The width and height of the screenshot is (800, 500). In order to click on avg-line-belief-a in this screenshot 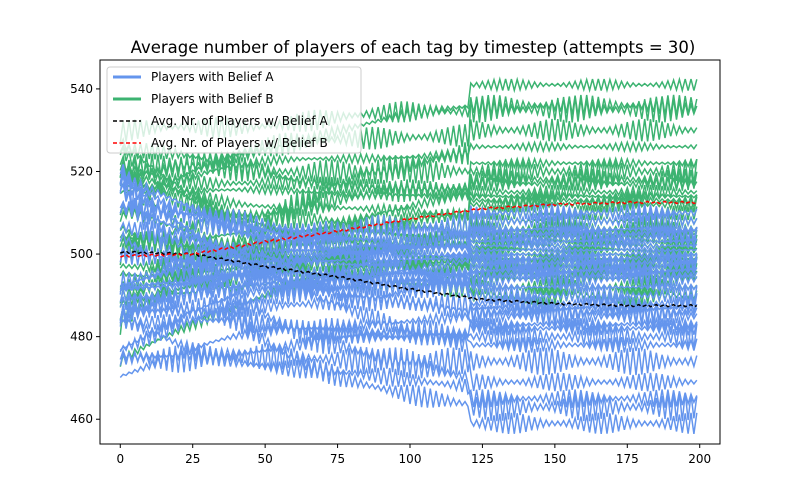, I will do `click(409, 279)`.